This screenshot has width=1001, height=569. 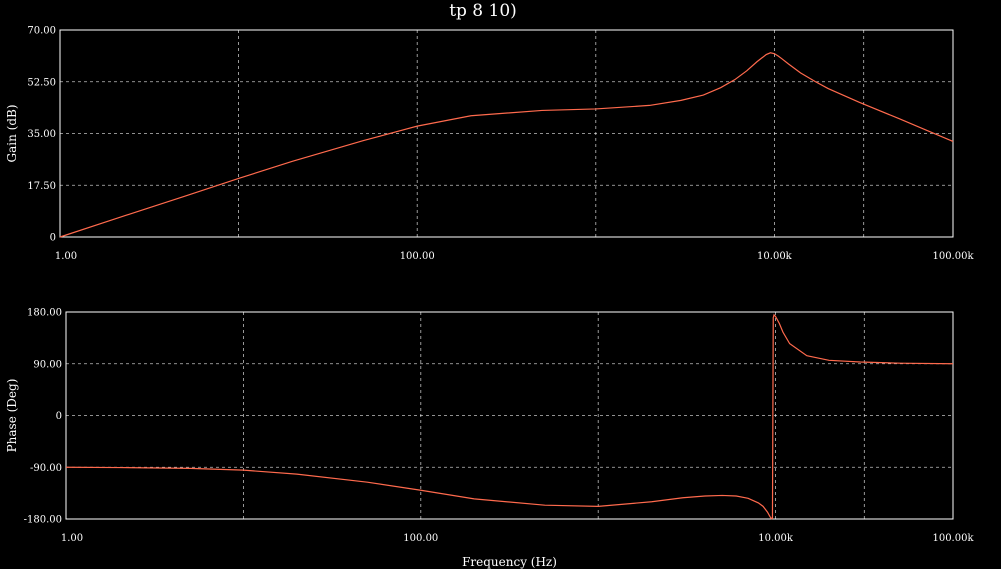 I want to click on y-tick-label: 52.50, so click(x=41, y=82).